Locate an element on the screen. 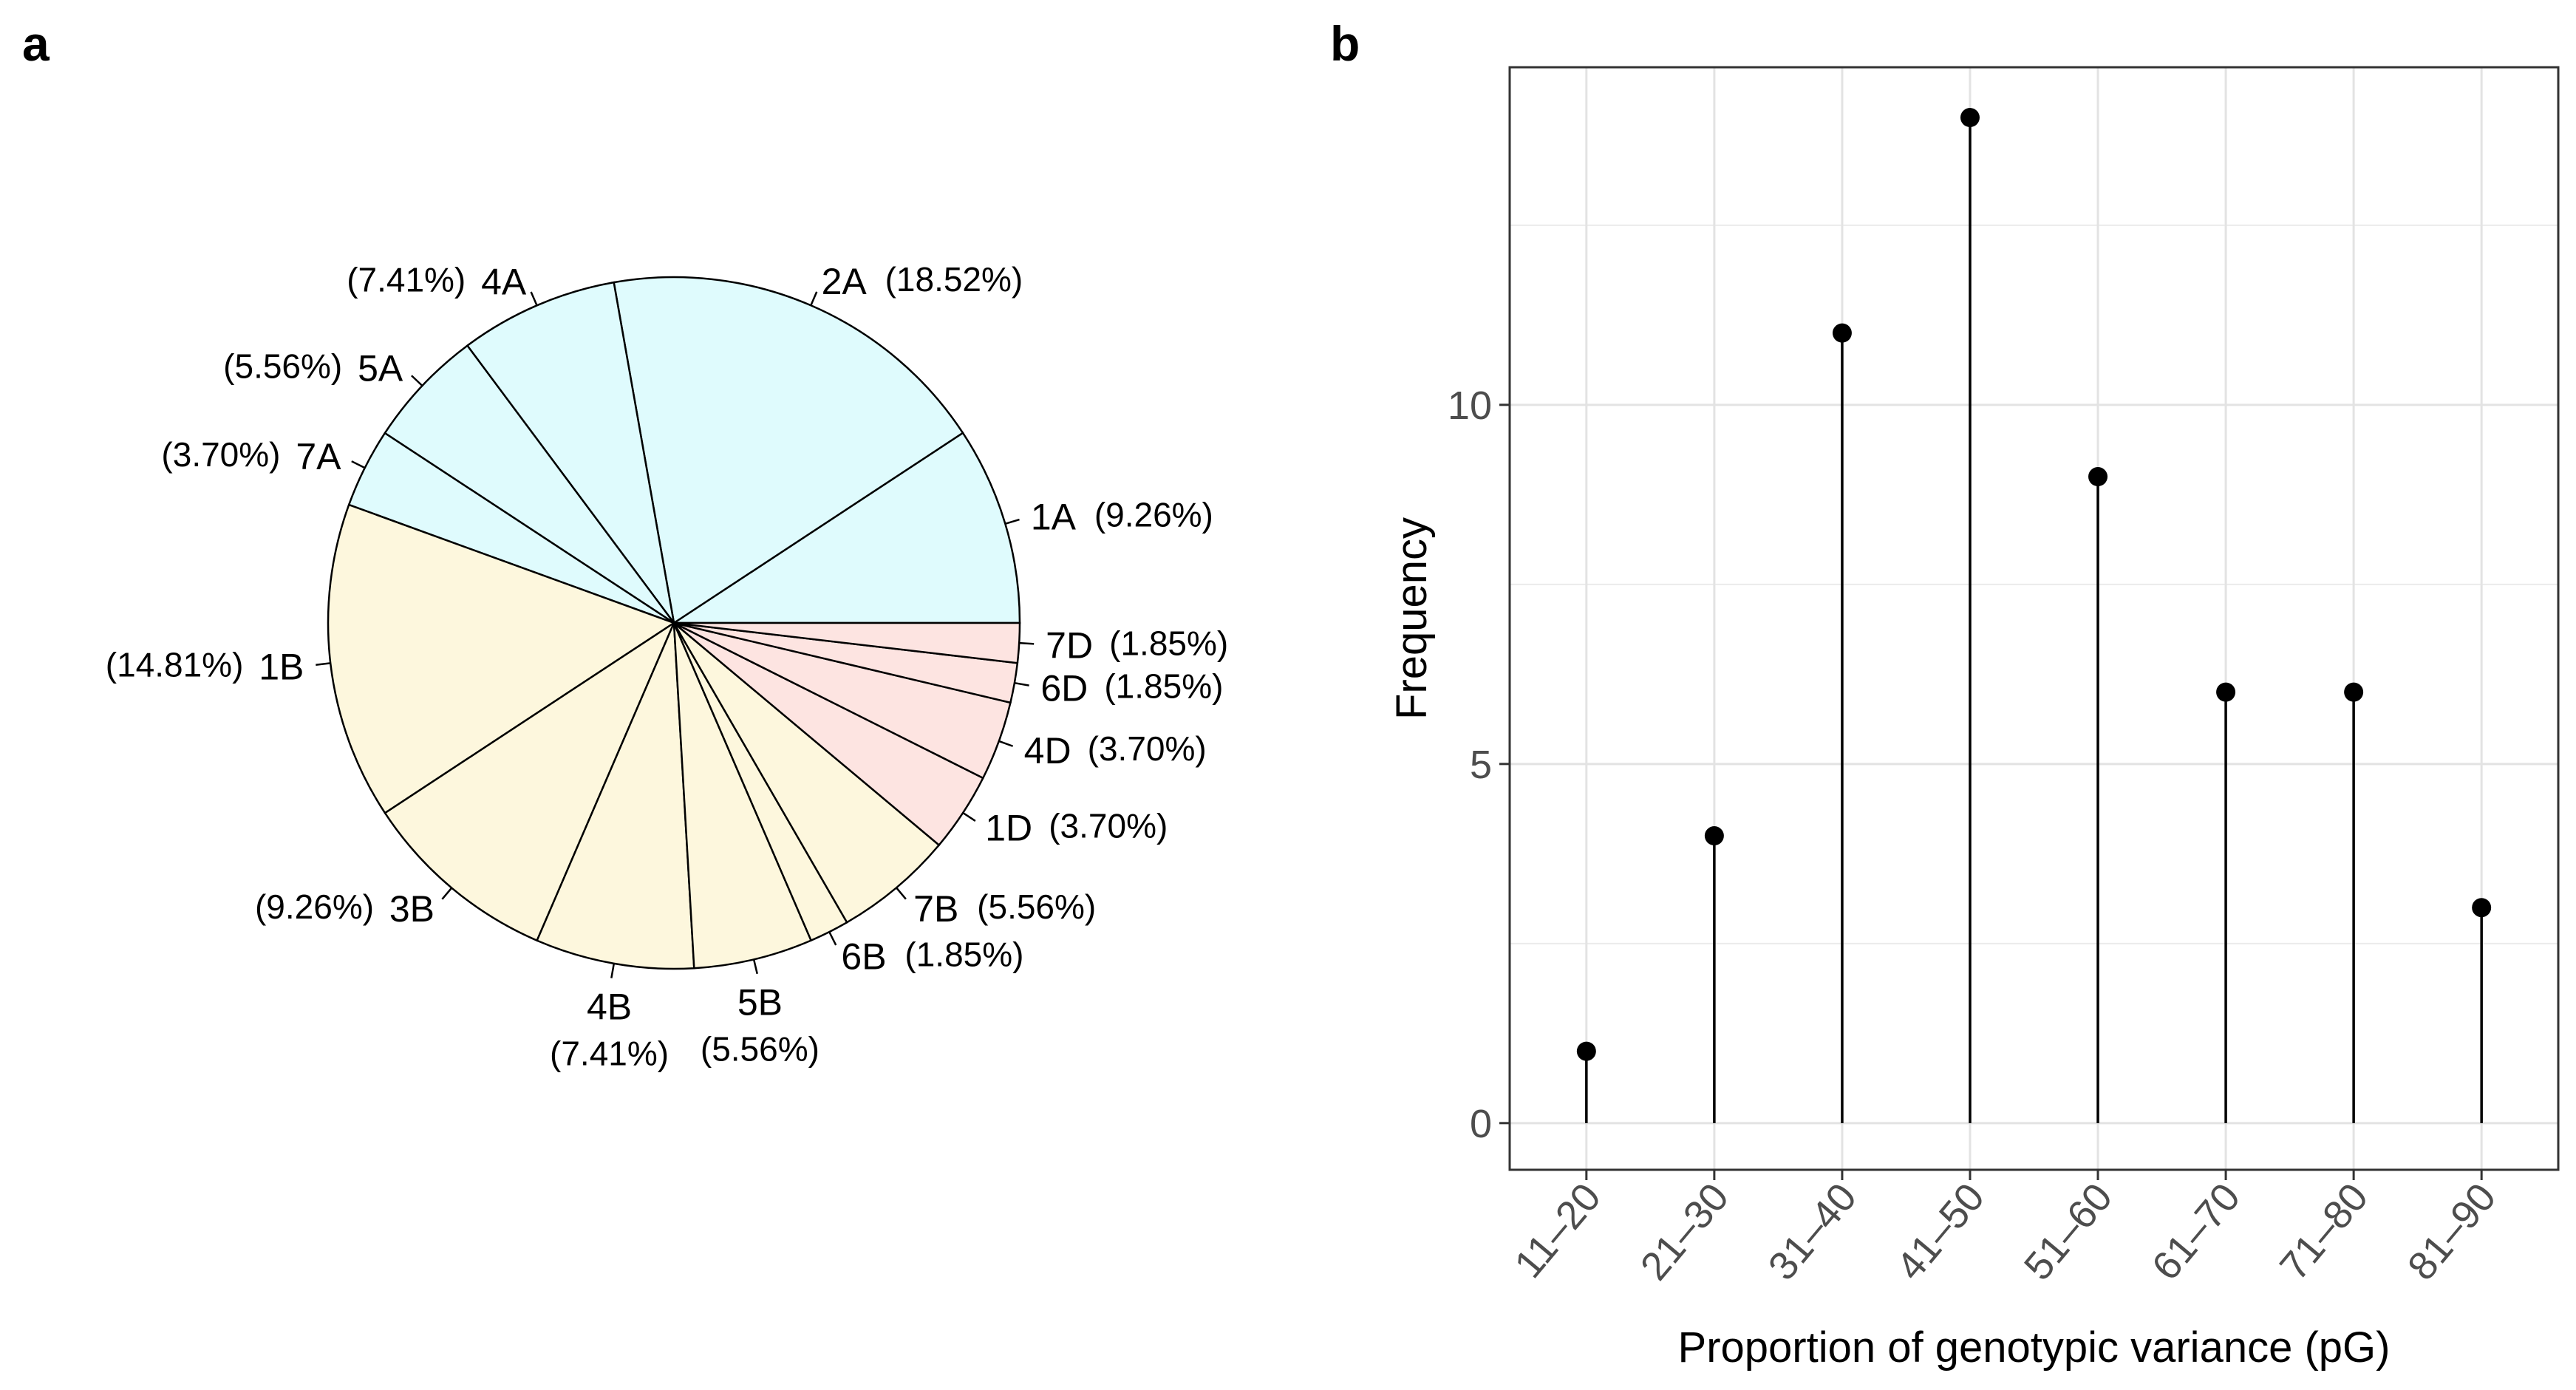  pie-tick-4d is located at coordinates (1006, 743).